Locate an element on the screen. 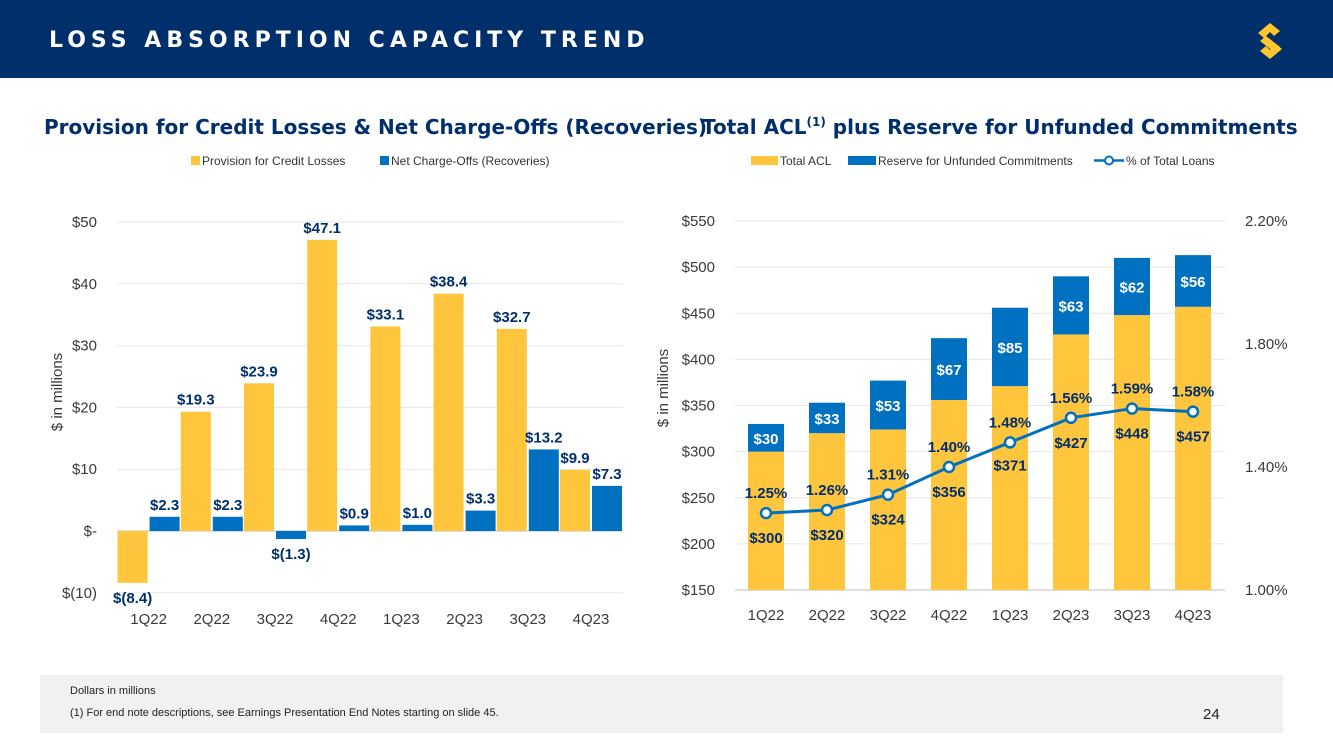 The image size is (1333, 749). unfunded-reserve-data-label: $30 is located at coordinates (765, 439).